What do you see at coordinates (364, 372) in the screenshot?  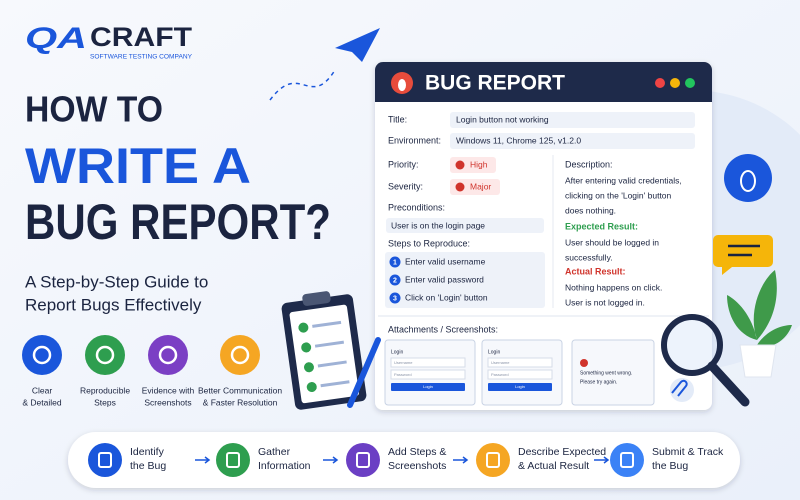 I see `pen` at bounding box center [364, 372].